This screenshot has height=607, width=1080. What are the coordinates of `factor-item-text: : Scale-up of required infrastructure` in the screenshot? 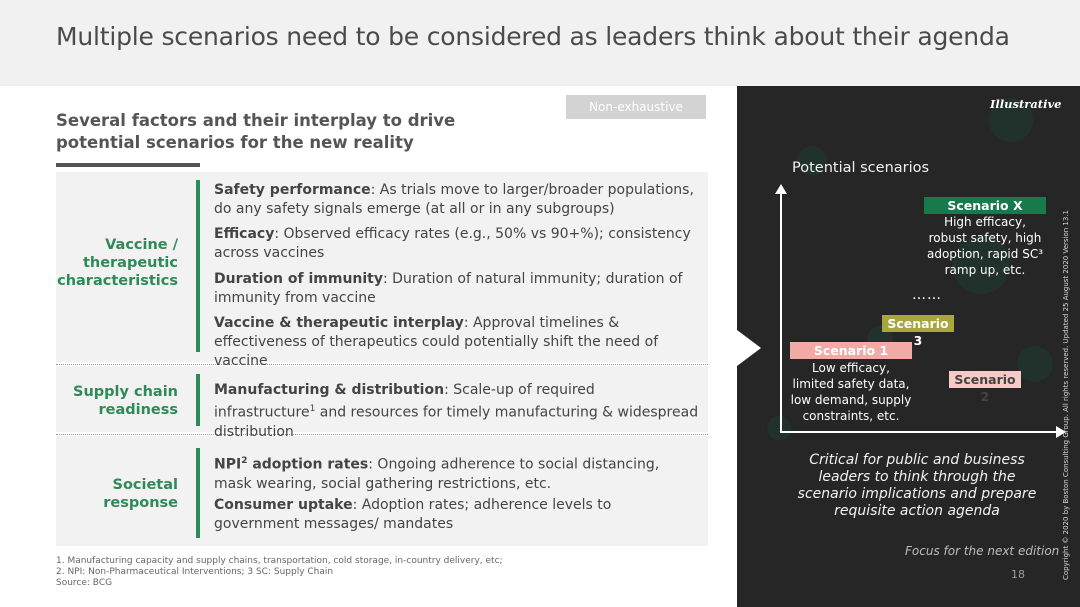 It's located at (404, 401).